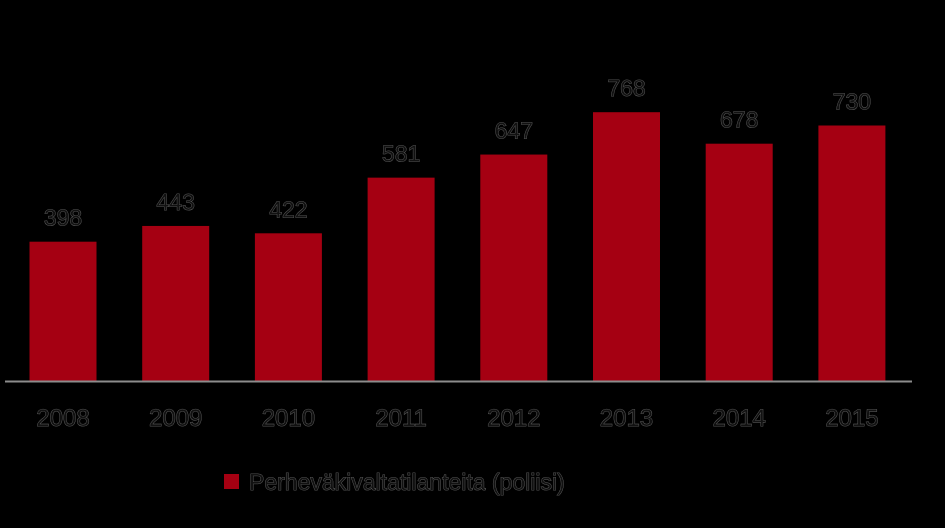 The width and height of the screenshot is (945, 528). I want to click on data-label-2014: 678, so click(739, 120).